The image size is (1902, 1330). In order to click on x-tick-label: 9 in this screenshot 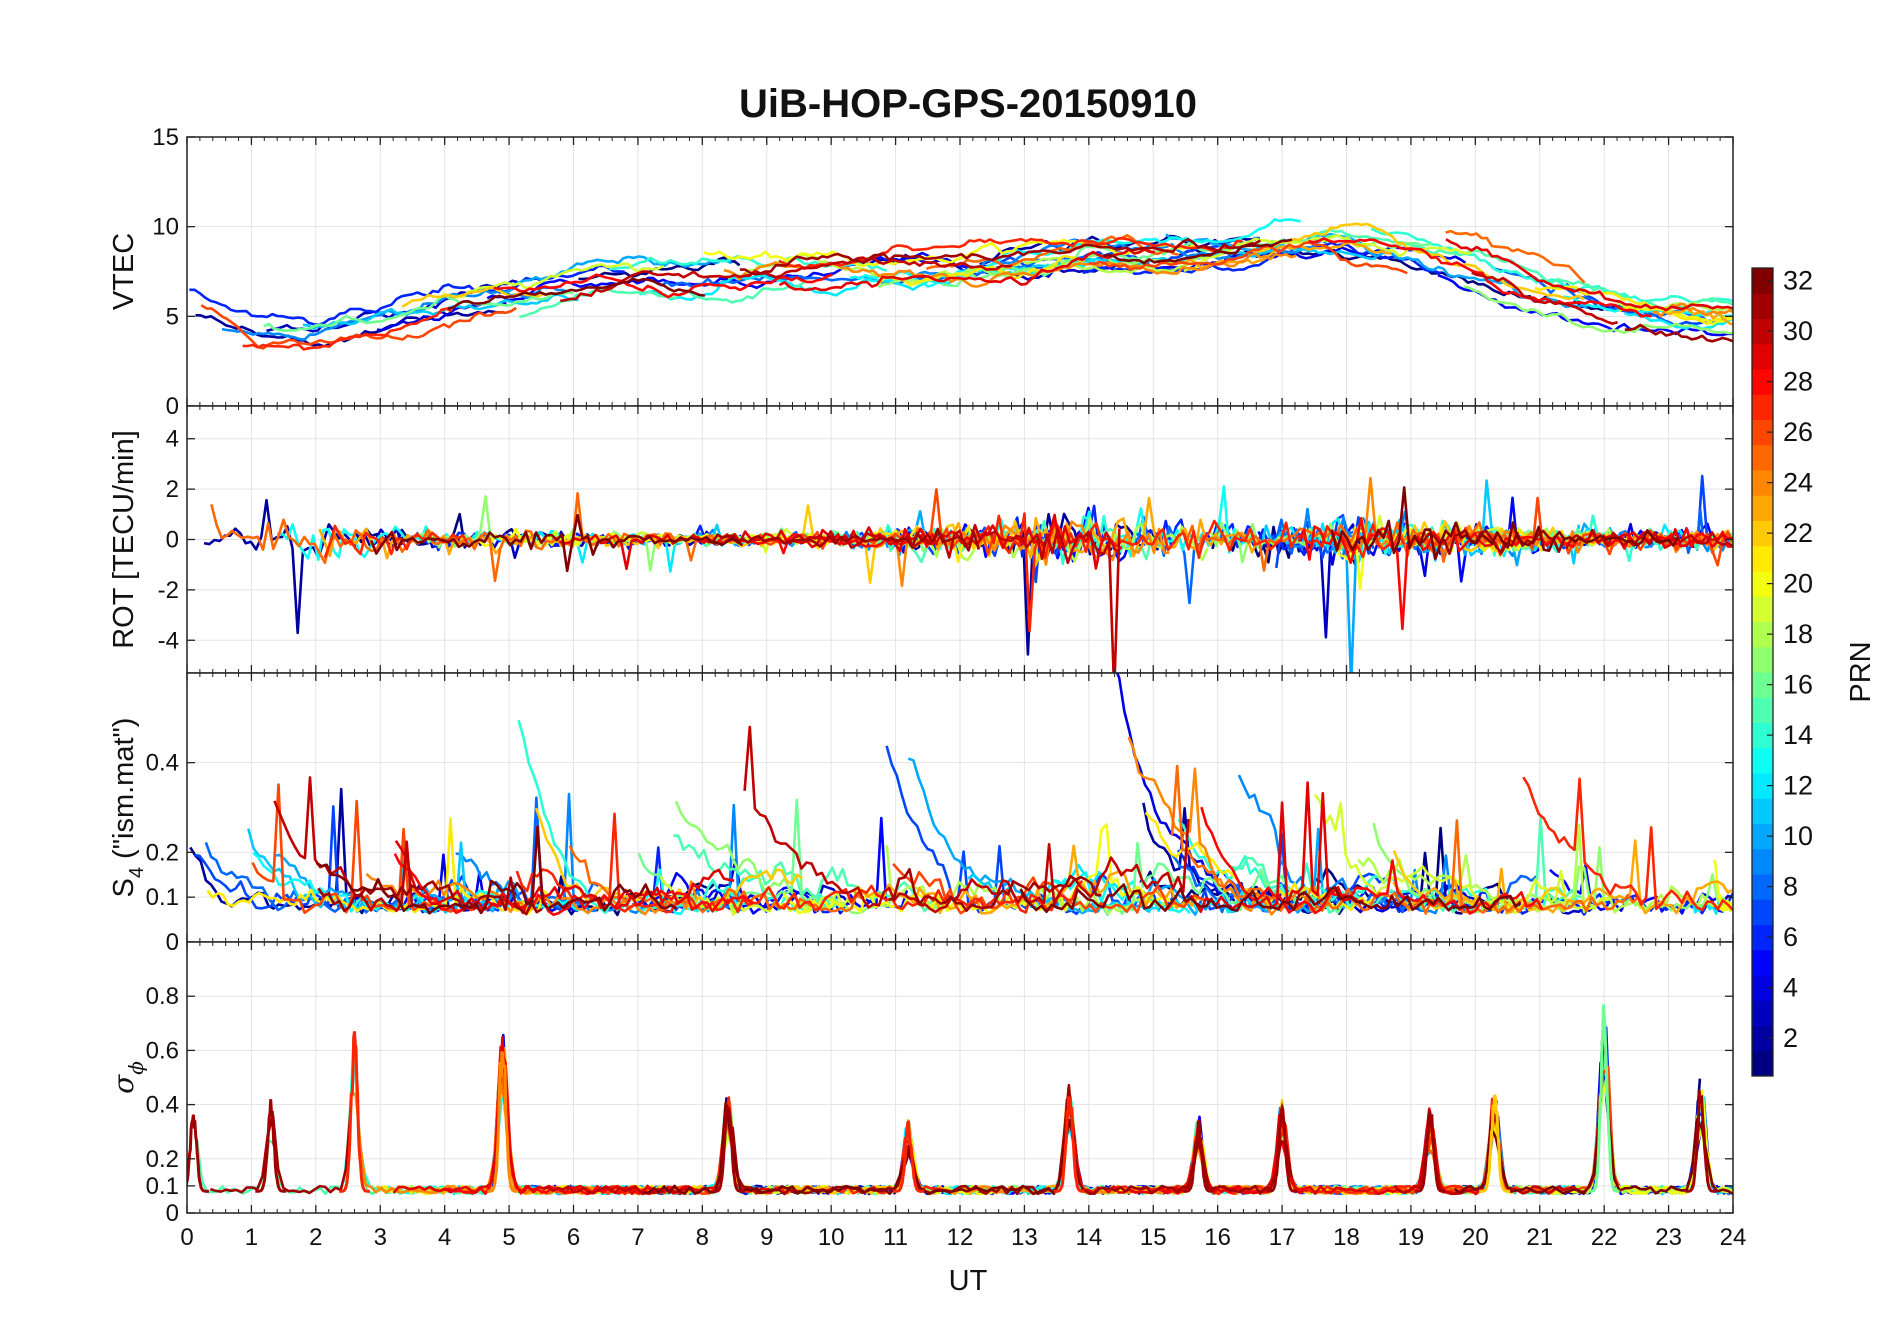, I will do `click(766, 1237)`.